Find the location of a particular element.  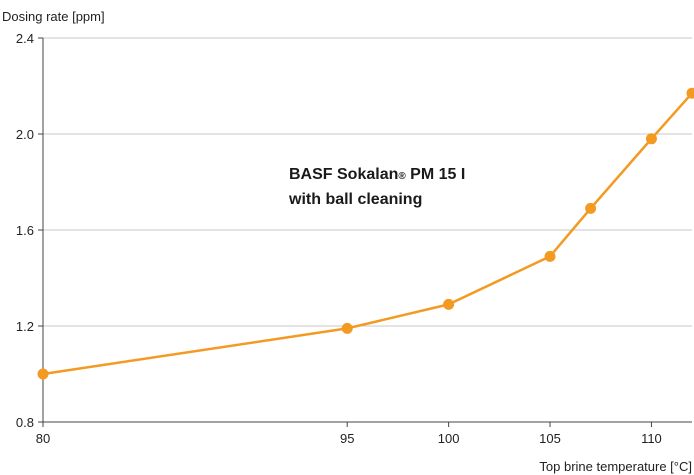

x-axis-title: Top brine temperature [°C] is located at coordinates (615, 466).